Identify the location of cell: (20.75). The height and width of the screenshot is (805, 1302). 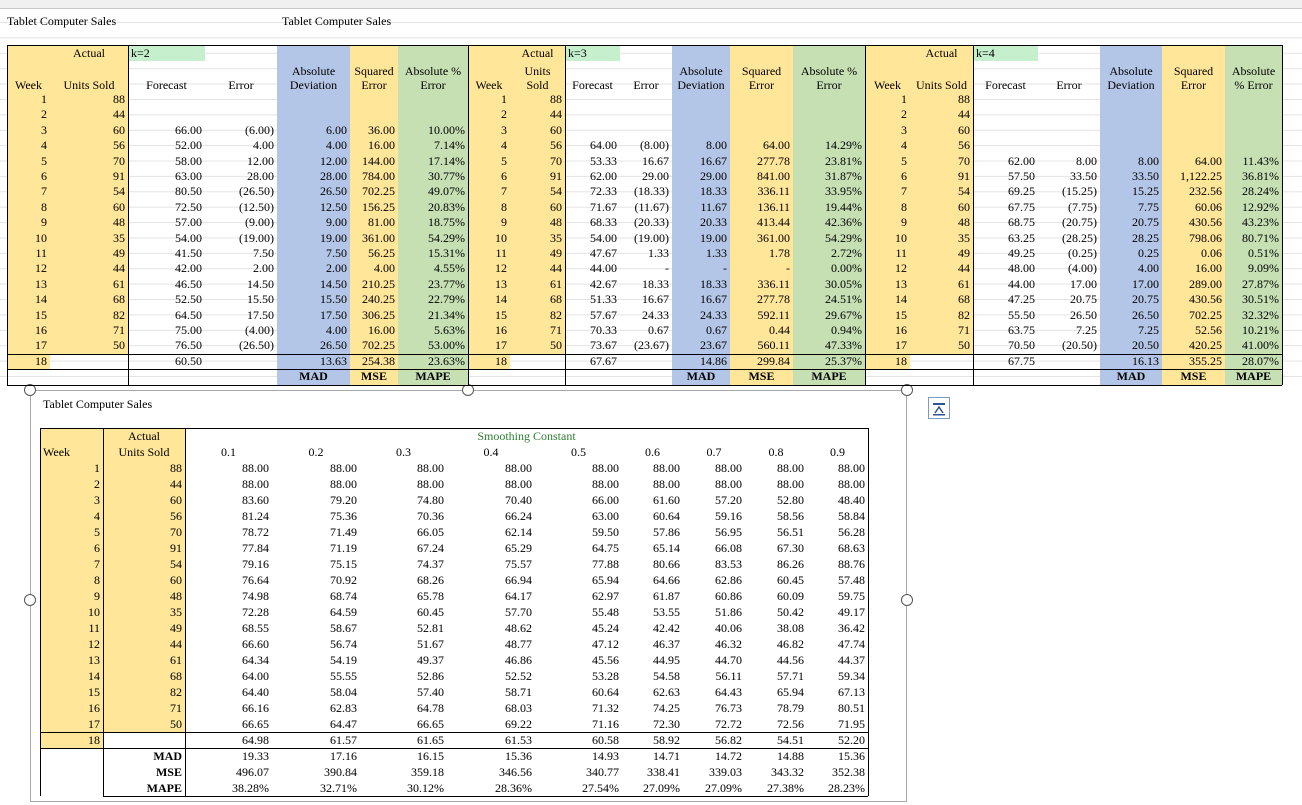
(1079, 222).